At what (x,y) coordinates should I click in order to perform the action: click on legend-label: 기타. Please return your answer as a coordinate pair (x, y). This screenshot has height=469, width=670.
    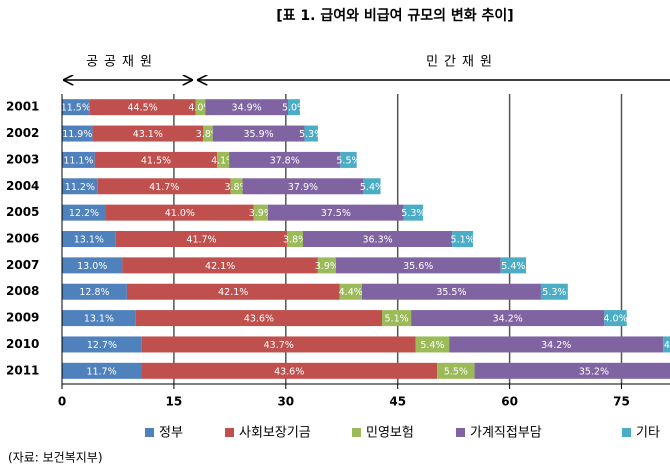
    Looking at the image, I should click on (648, 433).